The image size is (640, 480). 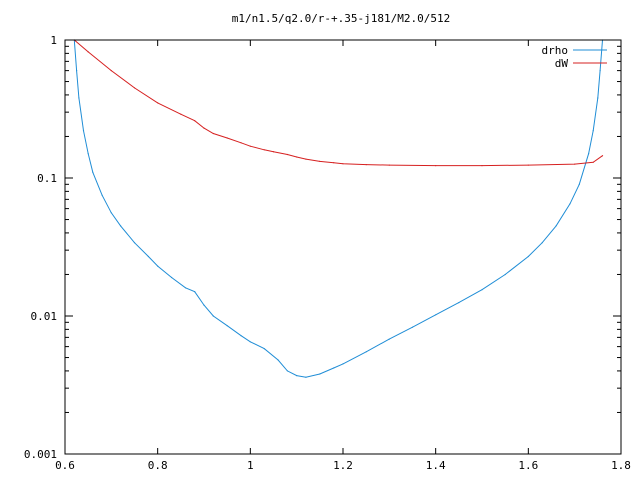 What do you see at coordinates (528, 465) in the screenshot?
I see `x-tick-label: 1.6` at bounding box center [528, 465].